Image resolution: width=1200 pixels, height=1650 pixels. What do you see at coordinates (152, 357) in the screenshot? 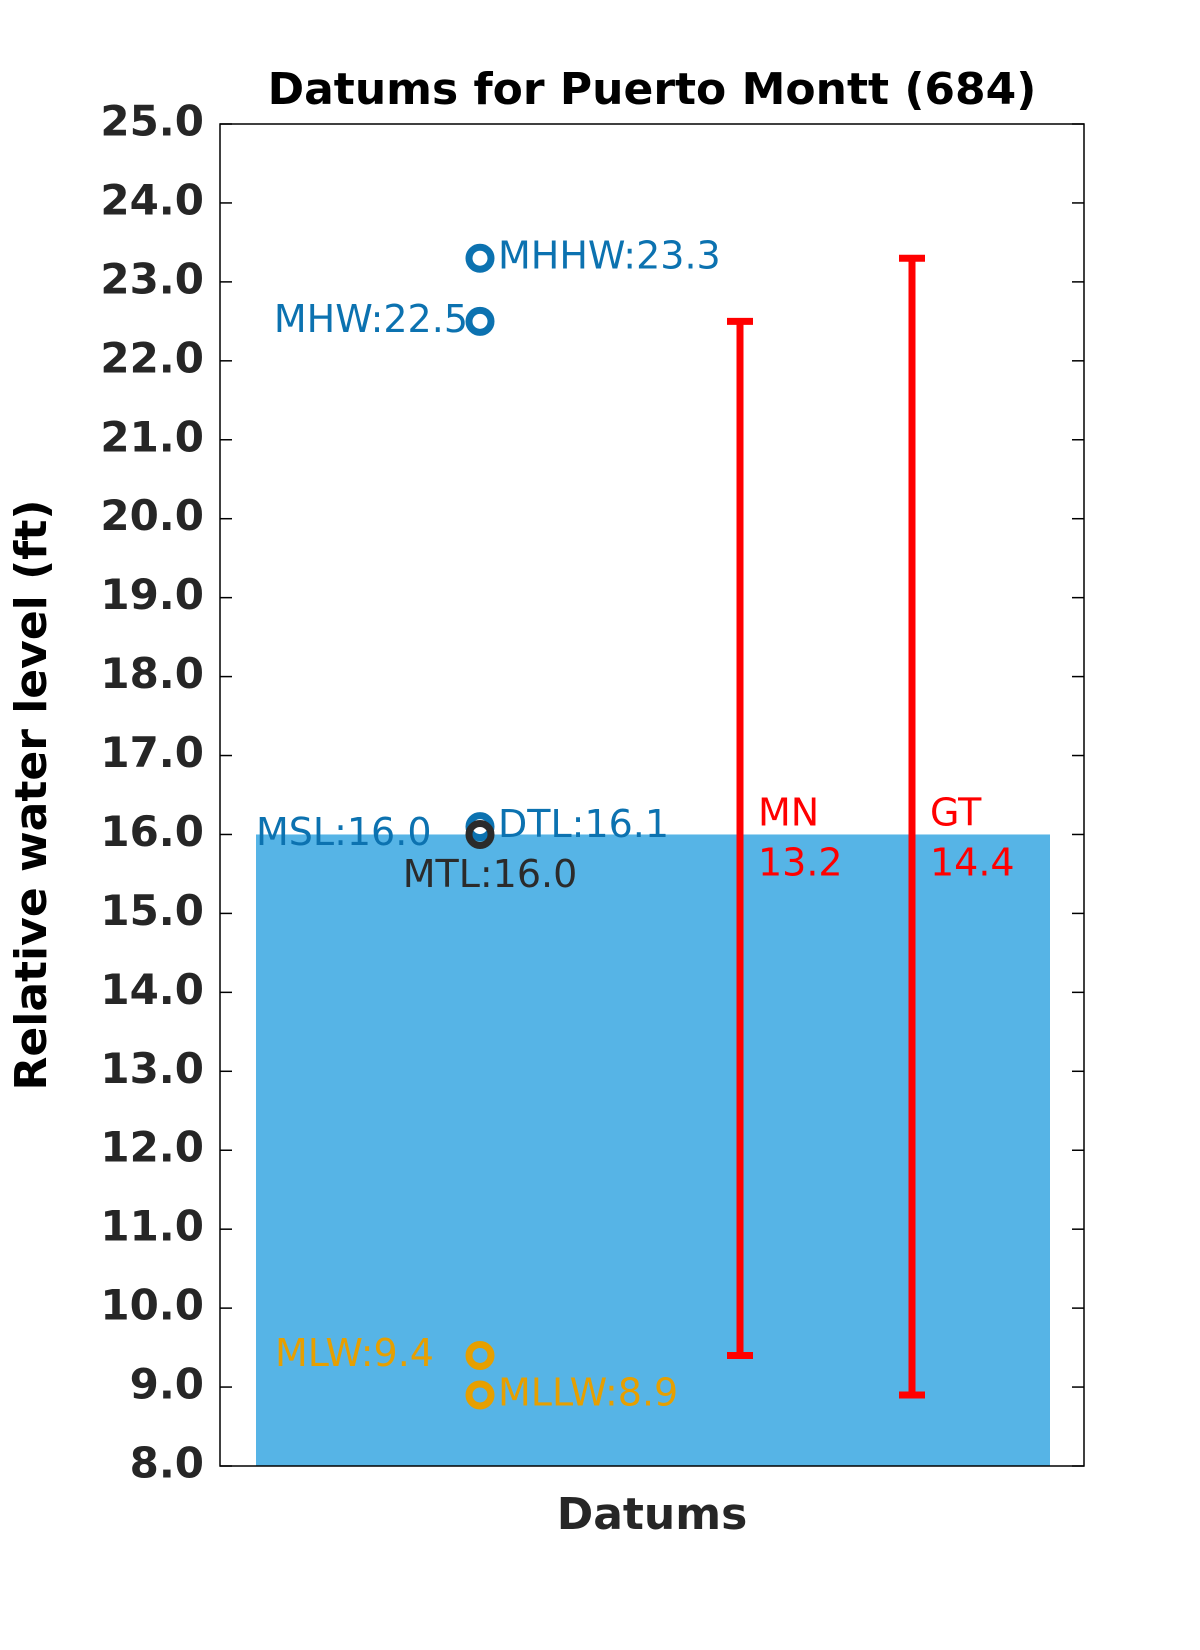
I see `y-tick-label: 22.0` at bounding box center [152, 357].